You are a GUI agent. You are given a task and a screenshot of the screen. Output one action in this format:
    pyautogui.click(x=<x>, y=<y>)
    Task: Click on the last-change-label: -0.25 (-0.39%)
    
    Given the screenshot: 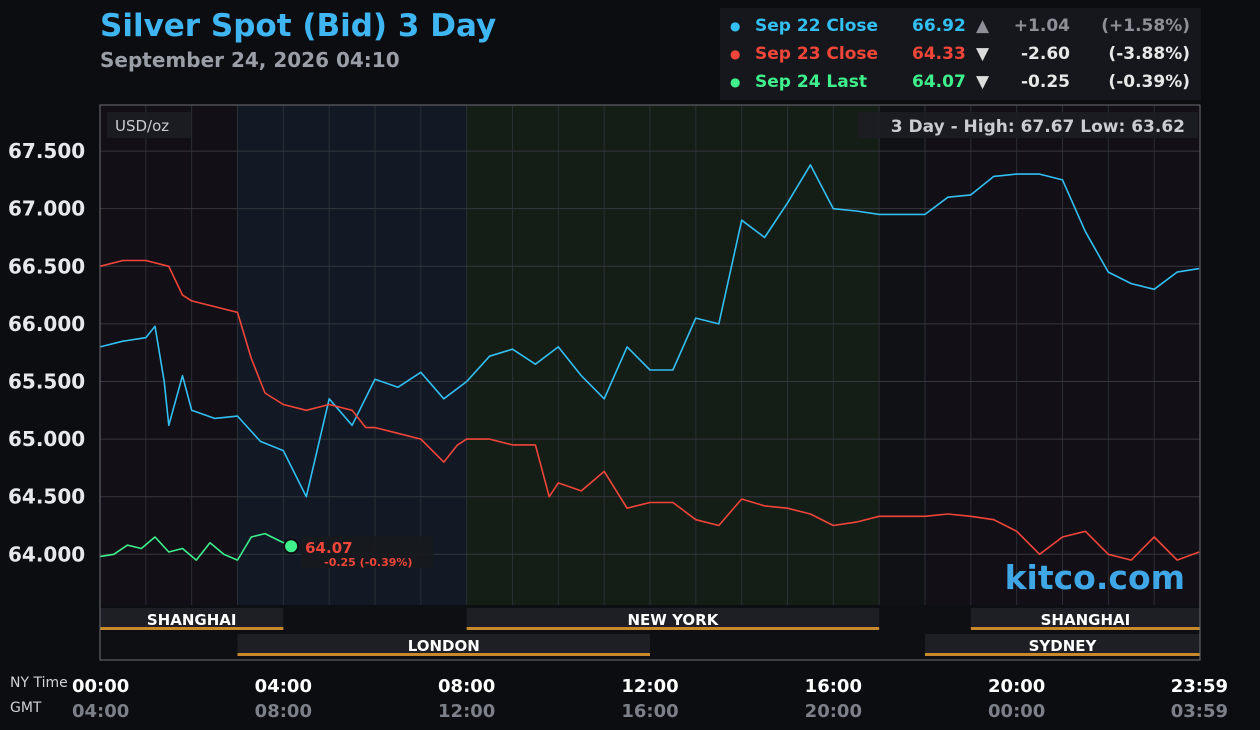 What is the action you would take?
    pyautogui.click(x=368, y=562)
    